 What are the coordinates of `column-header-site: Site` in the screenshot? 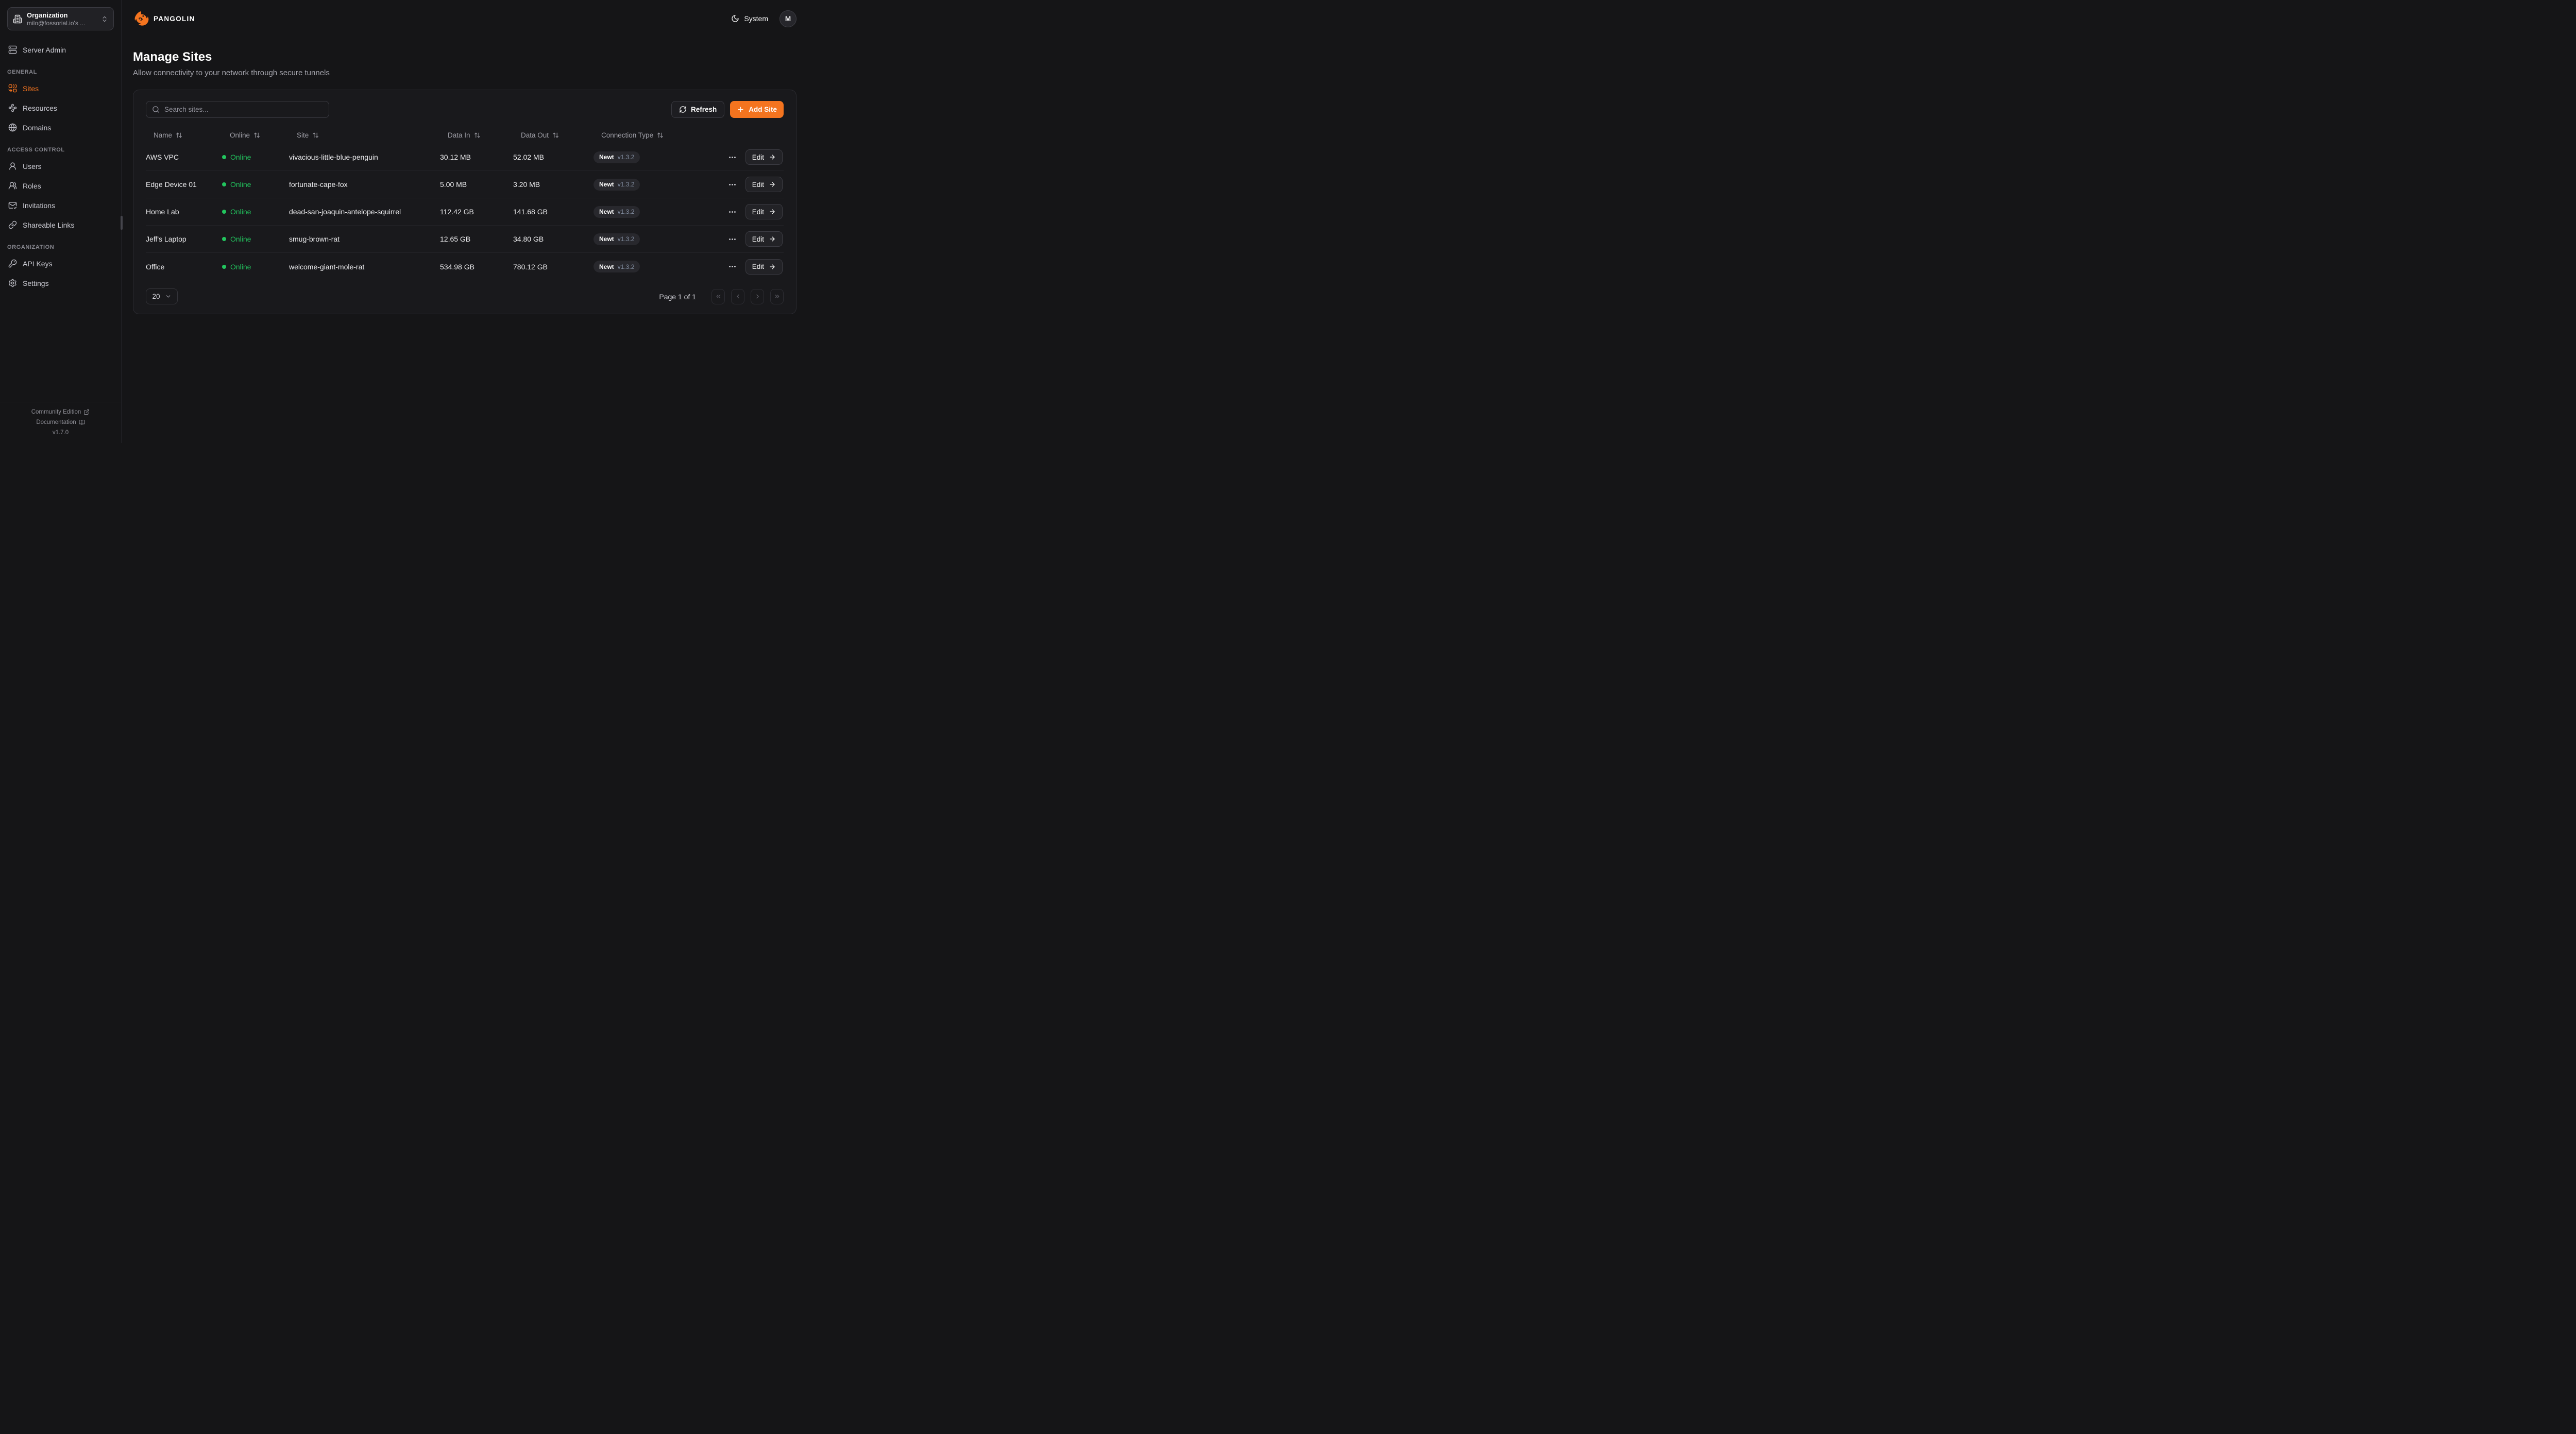 It's located at (364, 135).